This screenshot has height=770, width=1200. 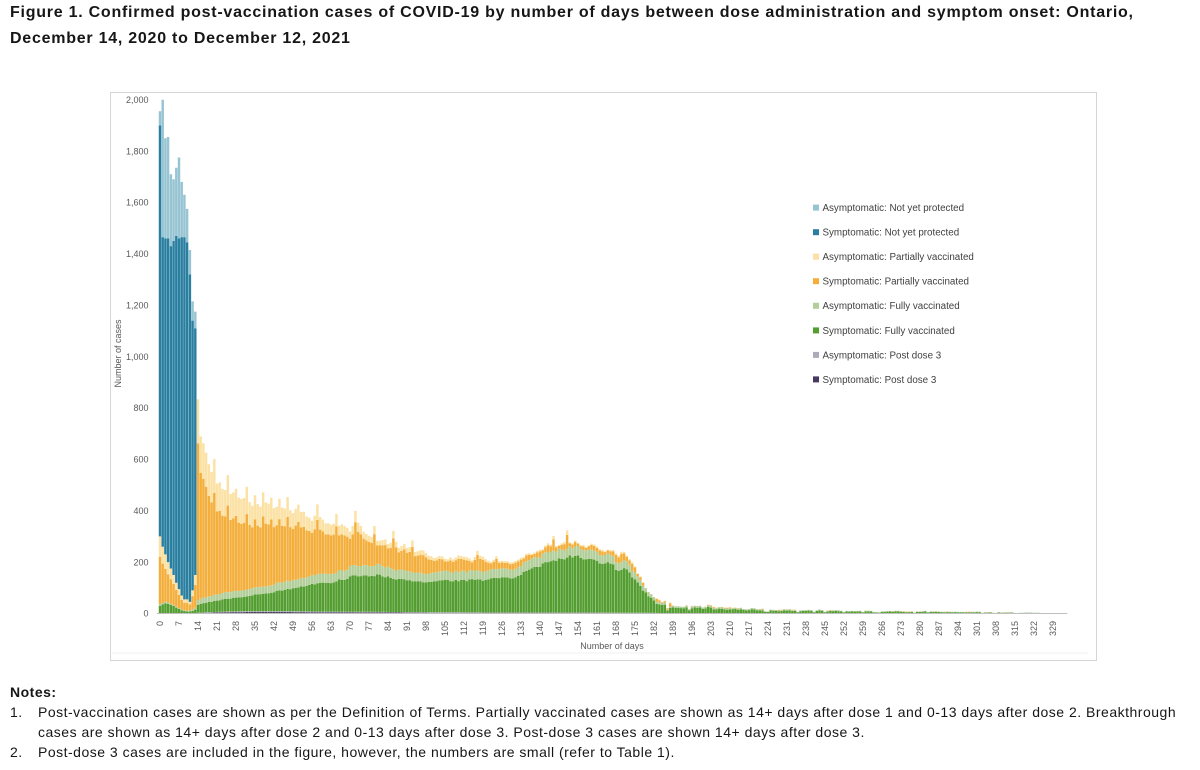 I want to click on svg-text: 175, so click(x=635, y=628).